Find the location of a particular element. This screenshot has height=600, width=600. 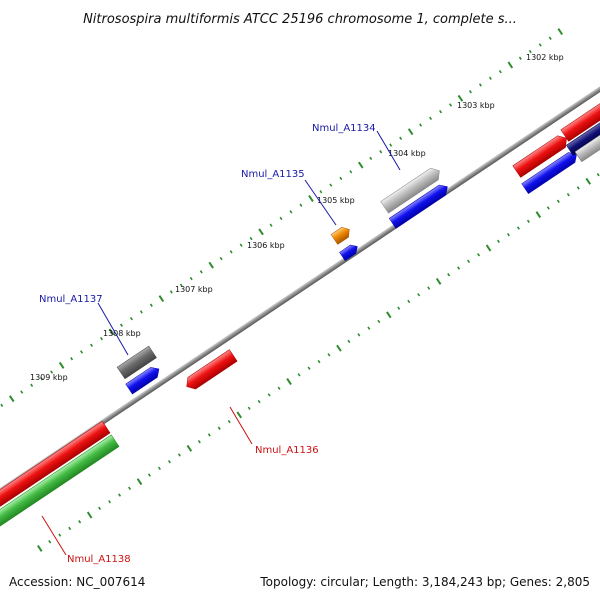

gene-arrow-nmul-a1134 is located at coordinates (412, 189).